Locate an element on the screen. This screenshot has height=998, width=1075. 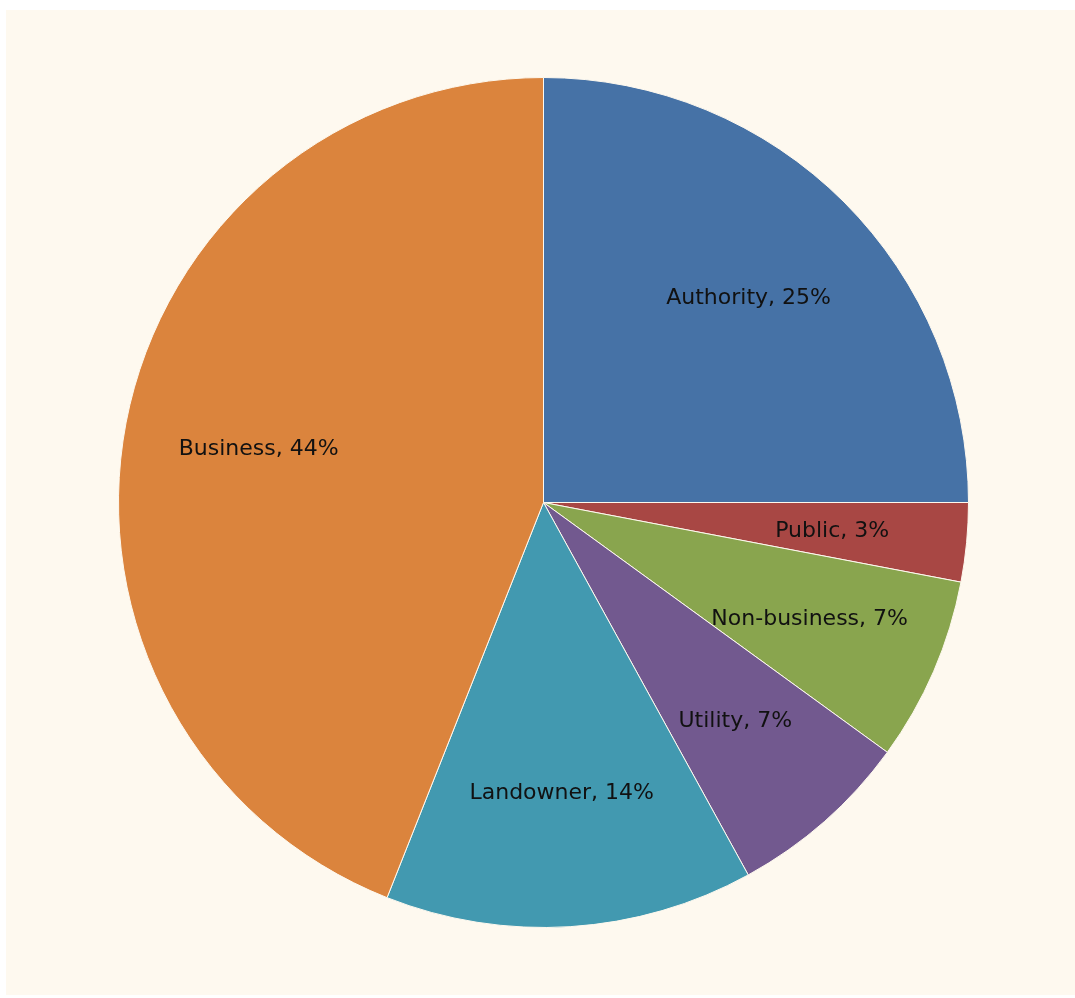
slice-label: Public, 3% is located at coordinates (832, 529).